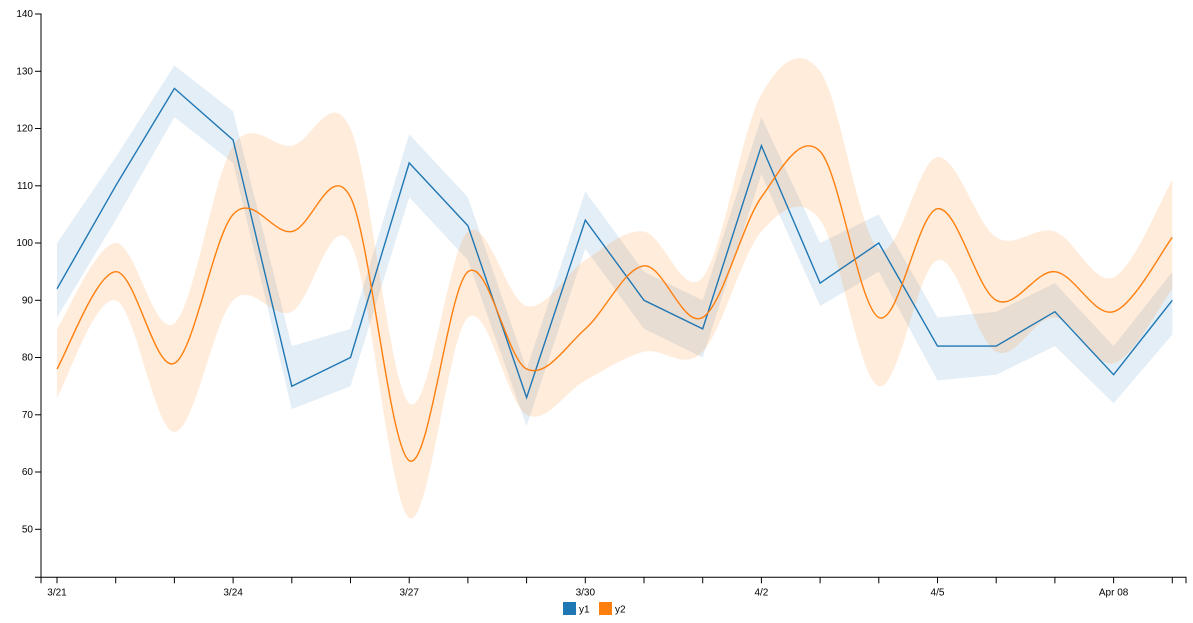  I want to click on legend-label-y1: y1, so click(584, 610).